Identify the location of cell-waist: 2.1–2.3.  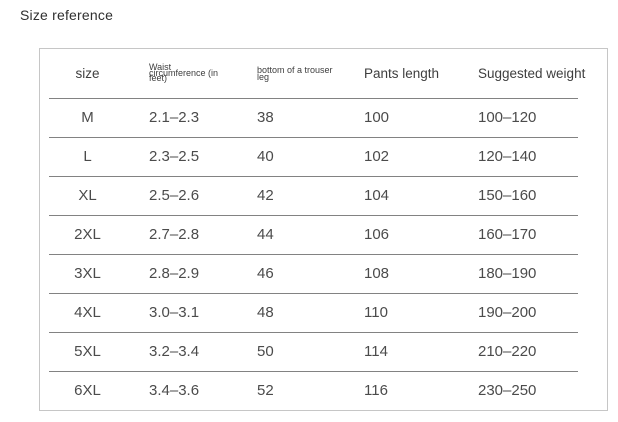
(174, 117).